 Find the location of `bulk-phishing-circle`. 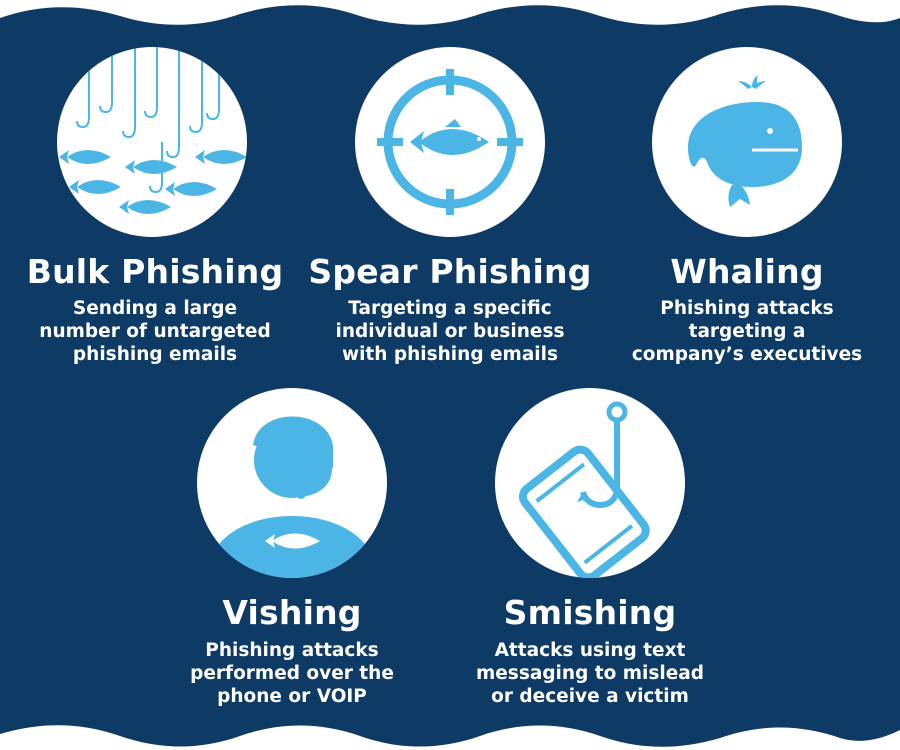

bulk-phishing-circle is located at coordinates (152, 142).